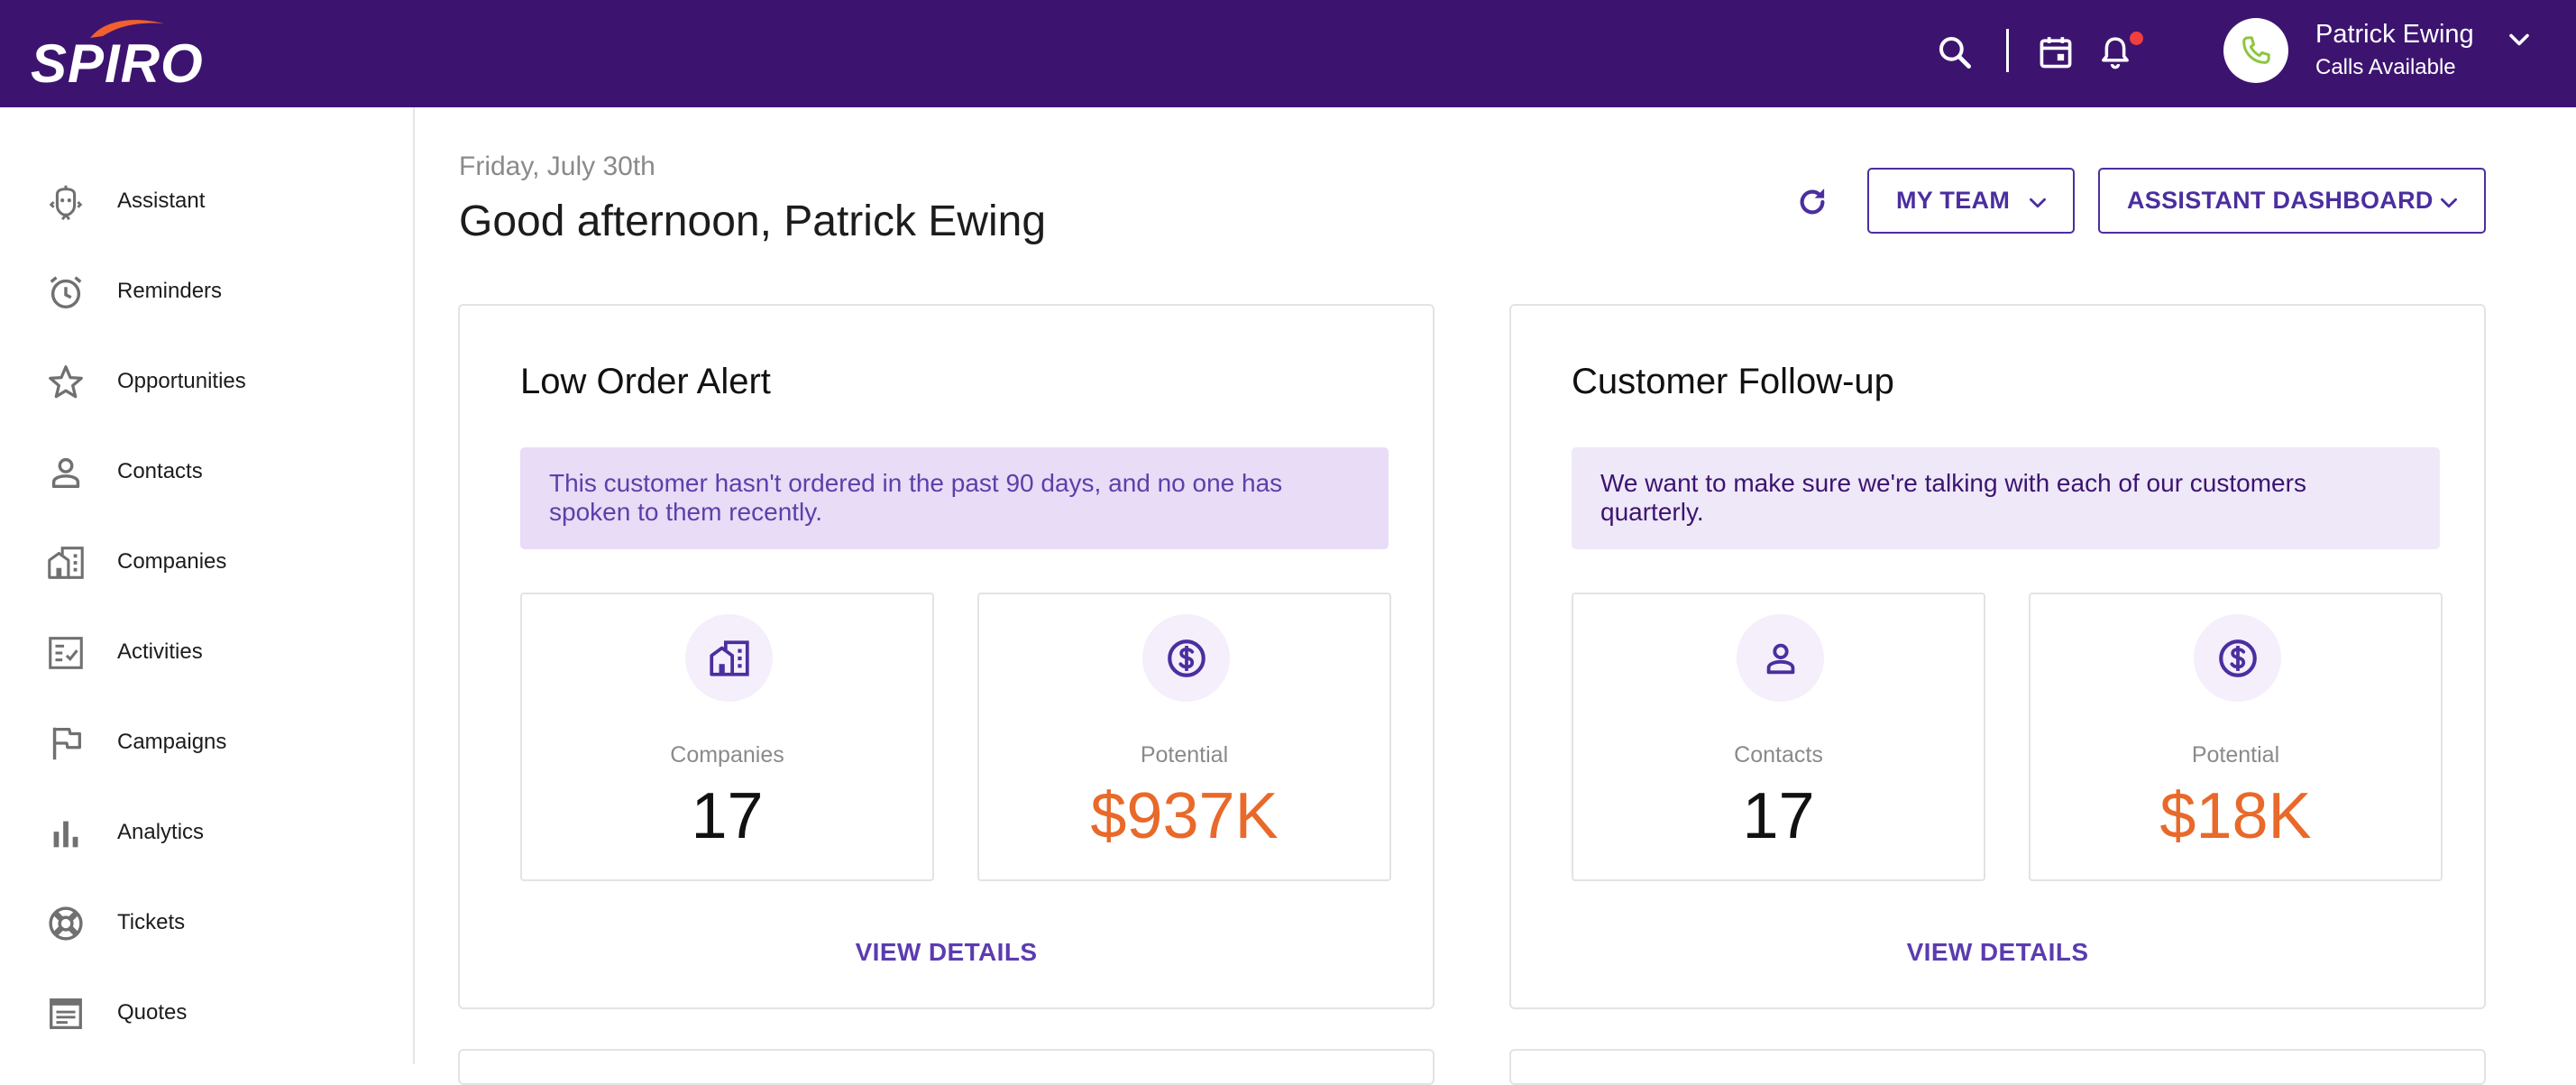 This screenshot has width=2576, height=1085. What do you see at coordinates (1955, 52) in the screenshot?
I see `search-icon` at bounding box center [1955, 52].